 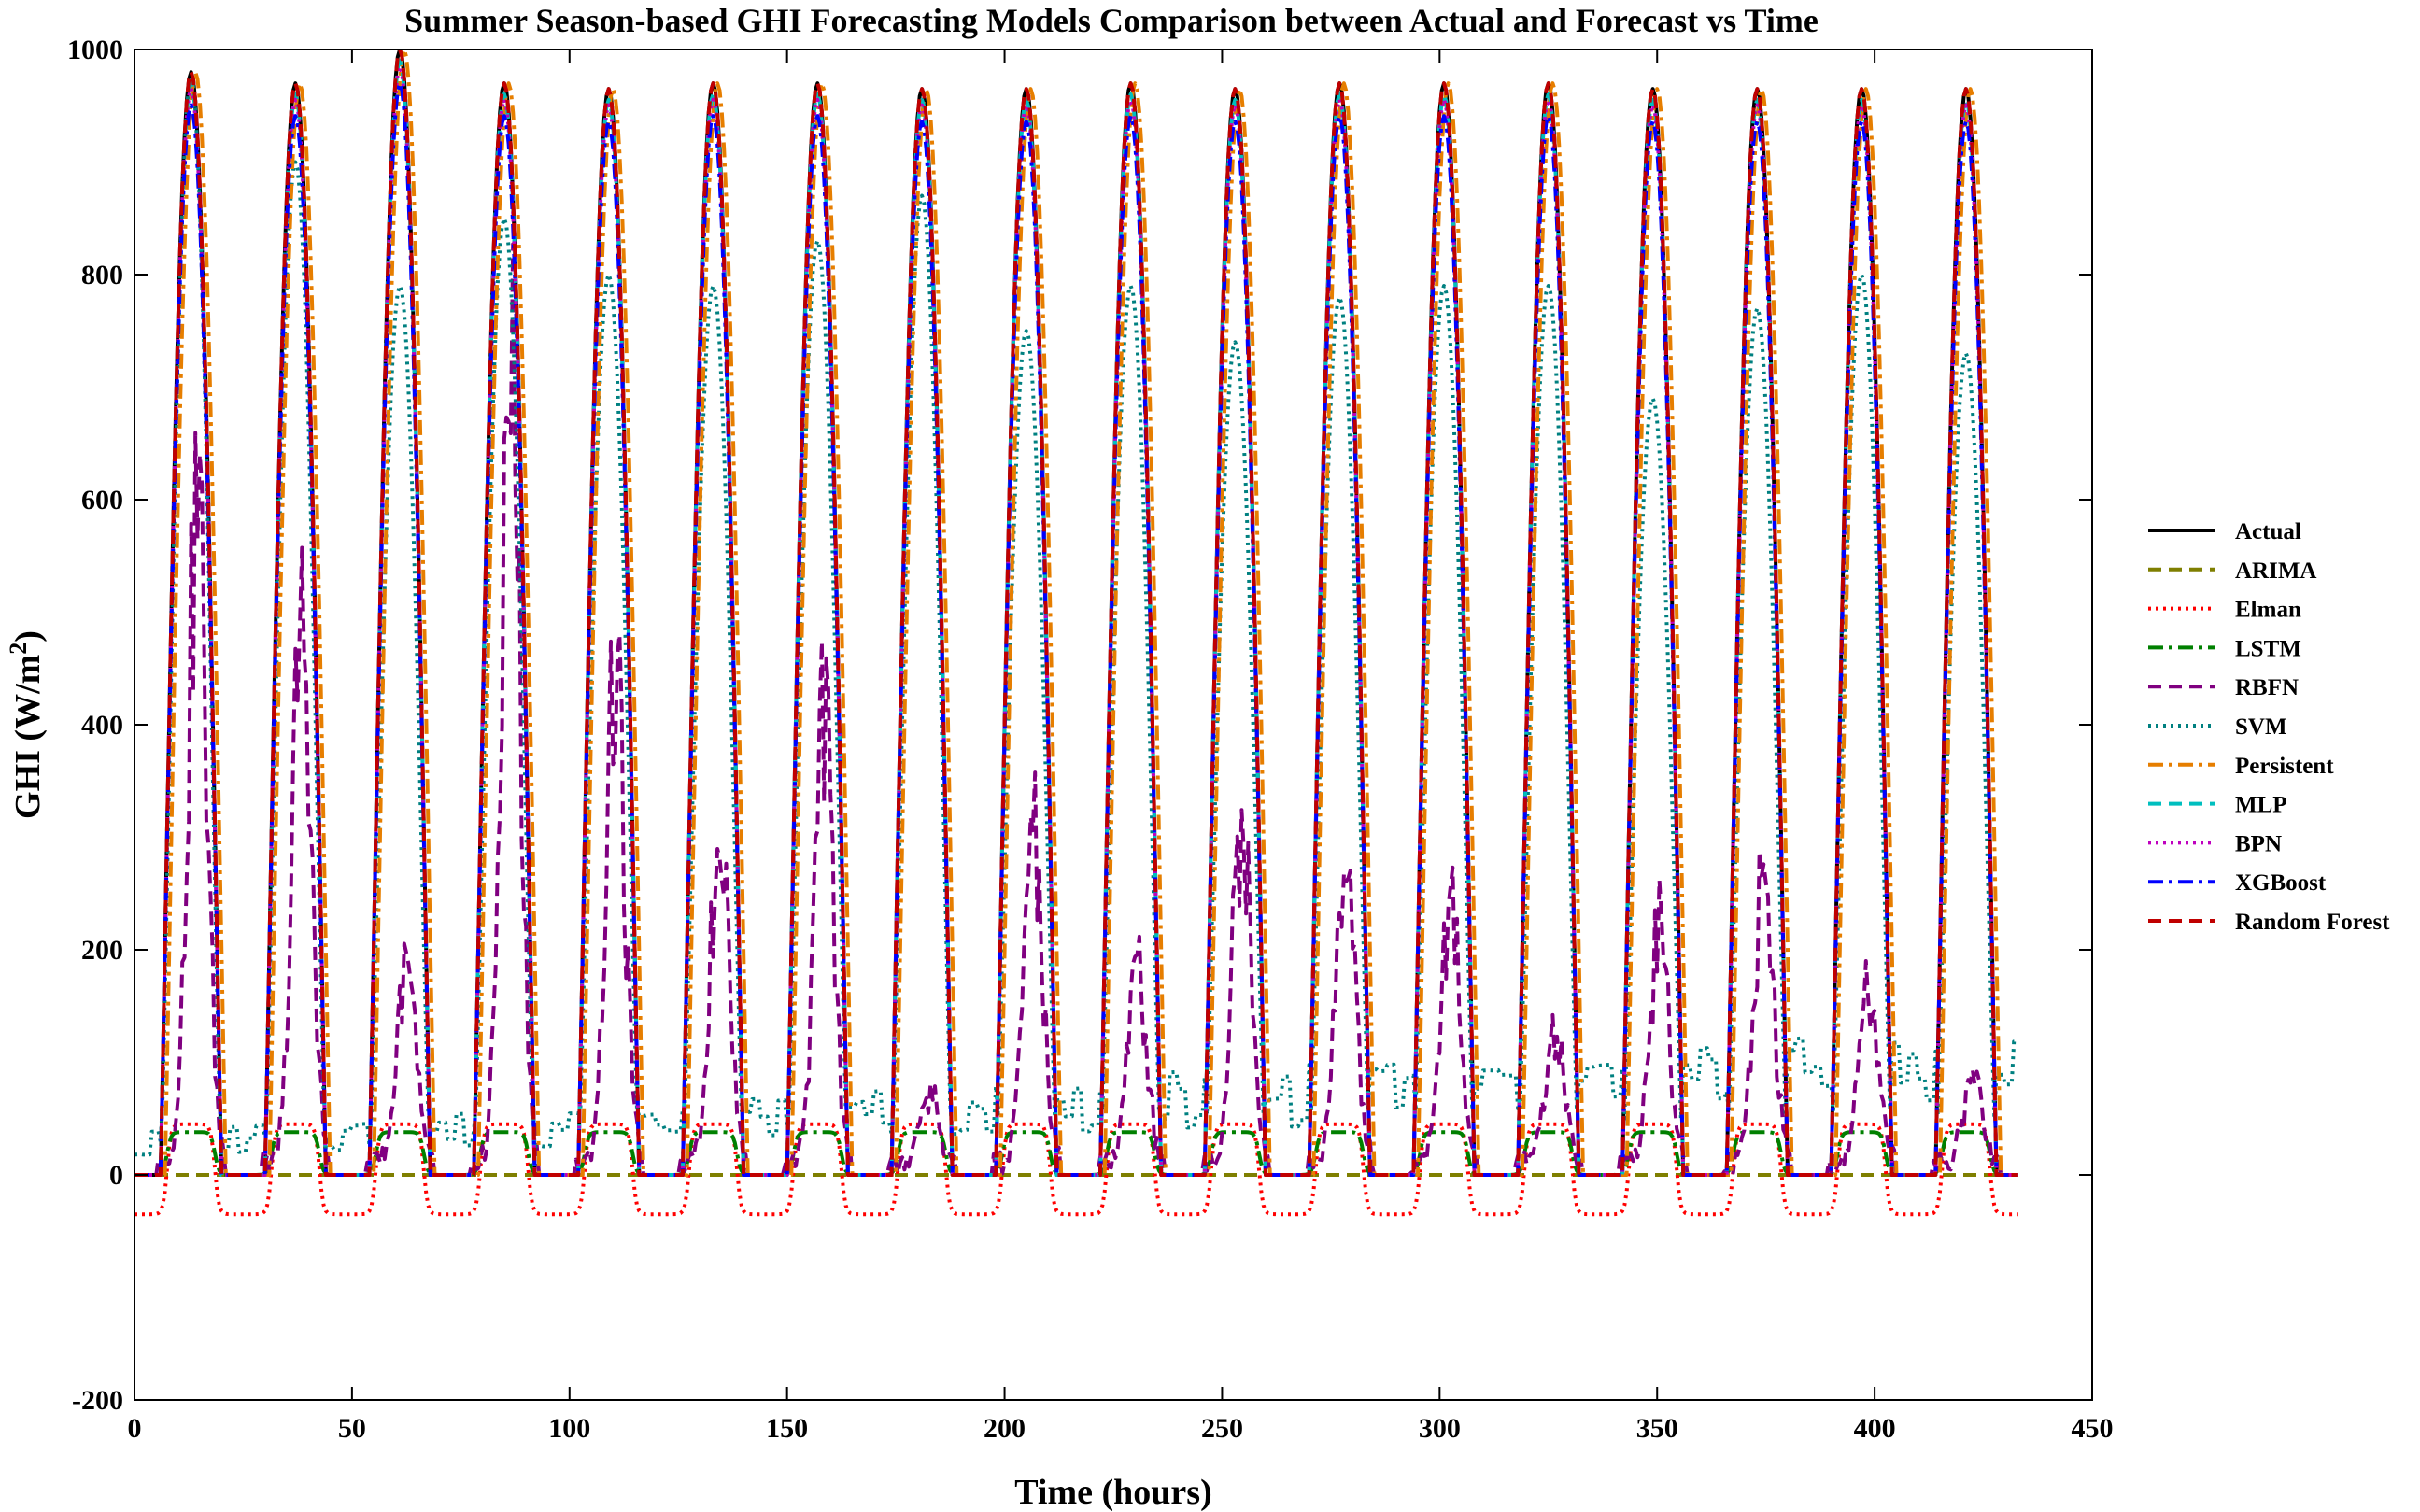 What do you see at coordinates (2268, 532) in the screenshot?
I see `legend-label: Actual` at bounding box center [2268, 532].